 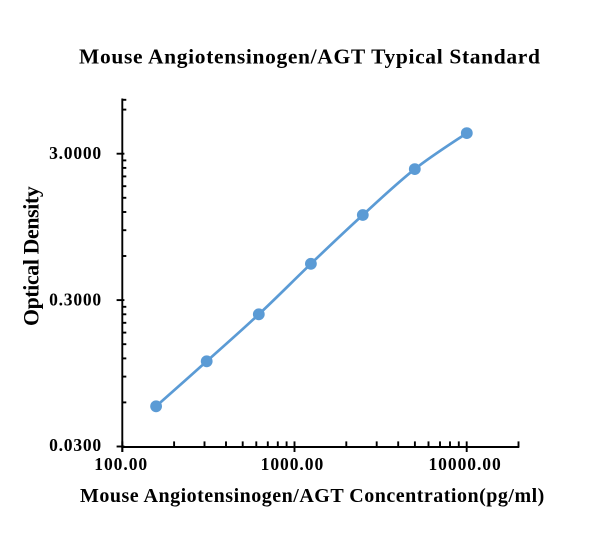 I want to click on svg-text: 100.00, so click(x=121, y=464).